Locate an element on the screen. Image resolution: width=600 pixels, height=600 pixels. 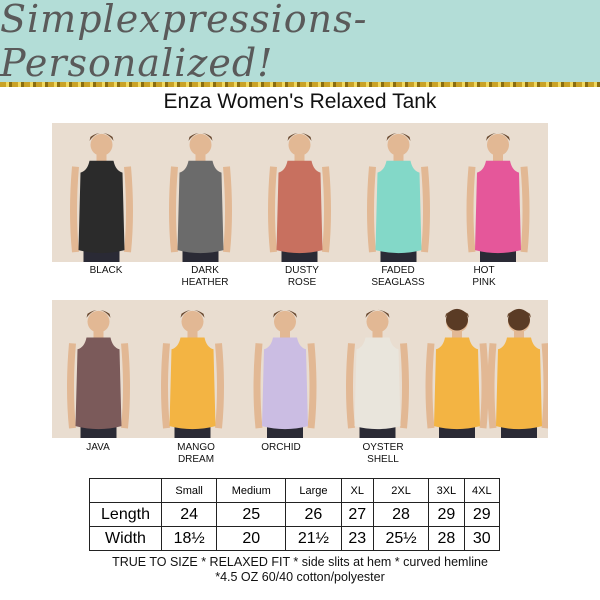
size-header-cell: XL is located at coordinates (357, 490).